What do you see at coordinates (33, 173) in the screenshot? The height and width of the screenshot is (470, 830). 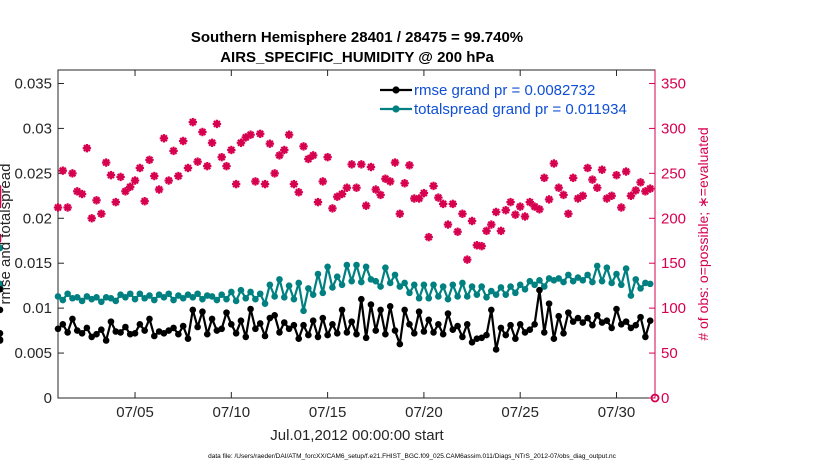 I see `y-tick-label: 0.025` at bounding box center [33, 173].